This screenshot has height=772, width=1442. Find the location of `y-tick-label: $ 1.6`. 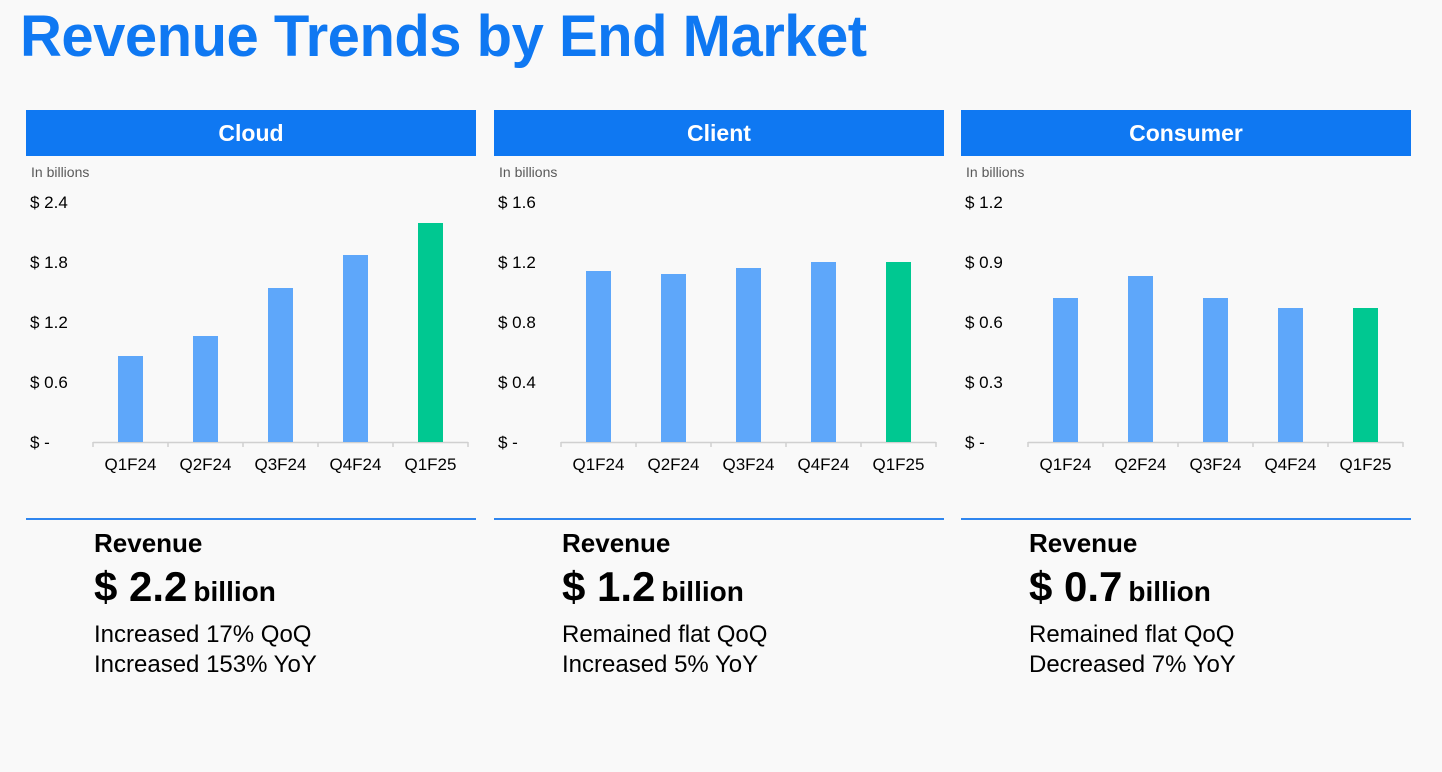

y-tick-label: $ 1.6 is located at coordinates (517, 202).